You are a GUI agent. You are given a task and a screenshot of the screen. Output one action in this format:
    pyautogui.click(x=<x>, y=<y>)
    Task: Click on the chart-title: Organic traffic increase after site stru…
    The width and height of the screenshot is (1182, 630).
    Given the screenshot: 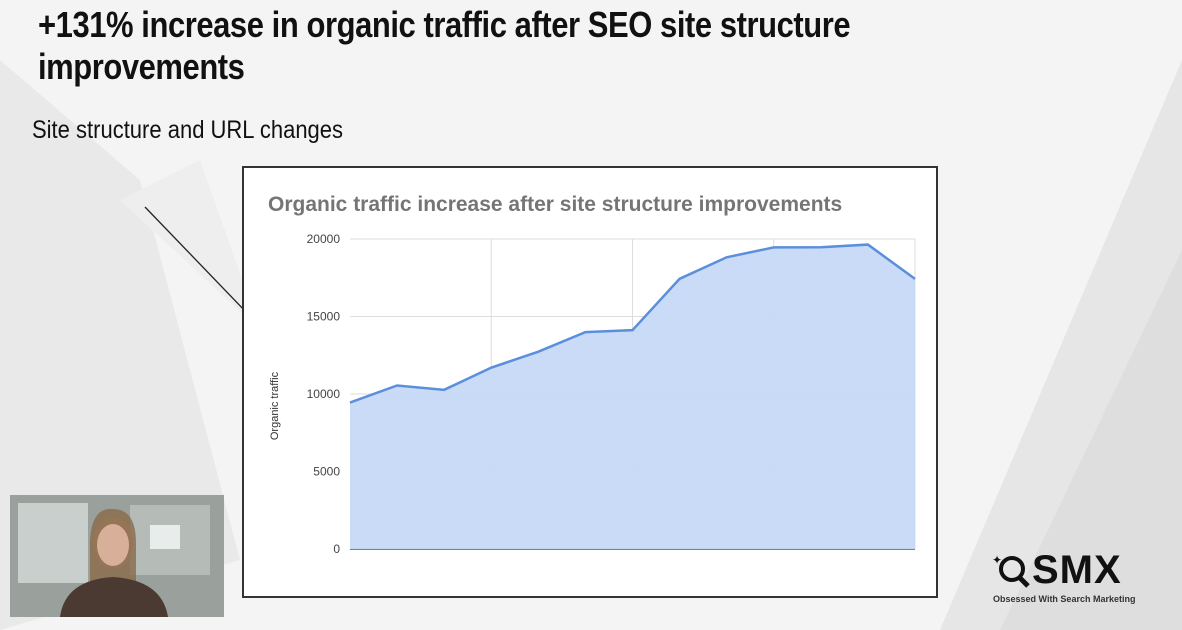 What is the action you would take?
    pyautogui.click(x=555, y=204)
    